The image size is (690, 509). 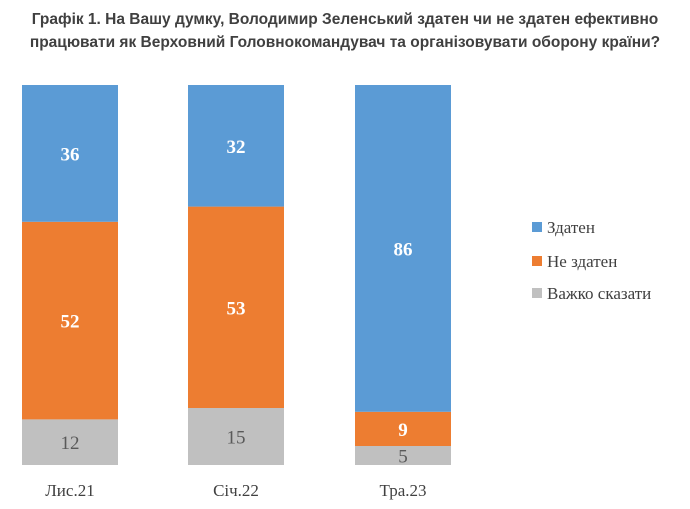 I want to click on data-label: 9, so click(x=403, y=430).